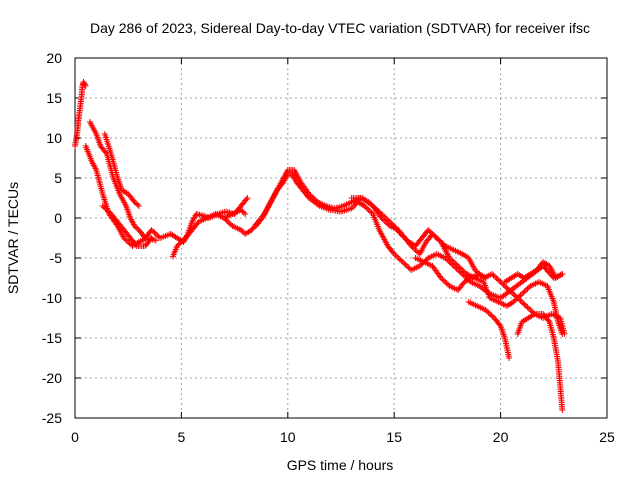 This screenshot has height=480, width=640. What do you see at coordinates (52, 238) in the screenshot?
I see `y-tick-labels: -25 -20 -15 -10 -5 0 5 10 15 20` at bounding box center [52, 238].